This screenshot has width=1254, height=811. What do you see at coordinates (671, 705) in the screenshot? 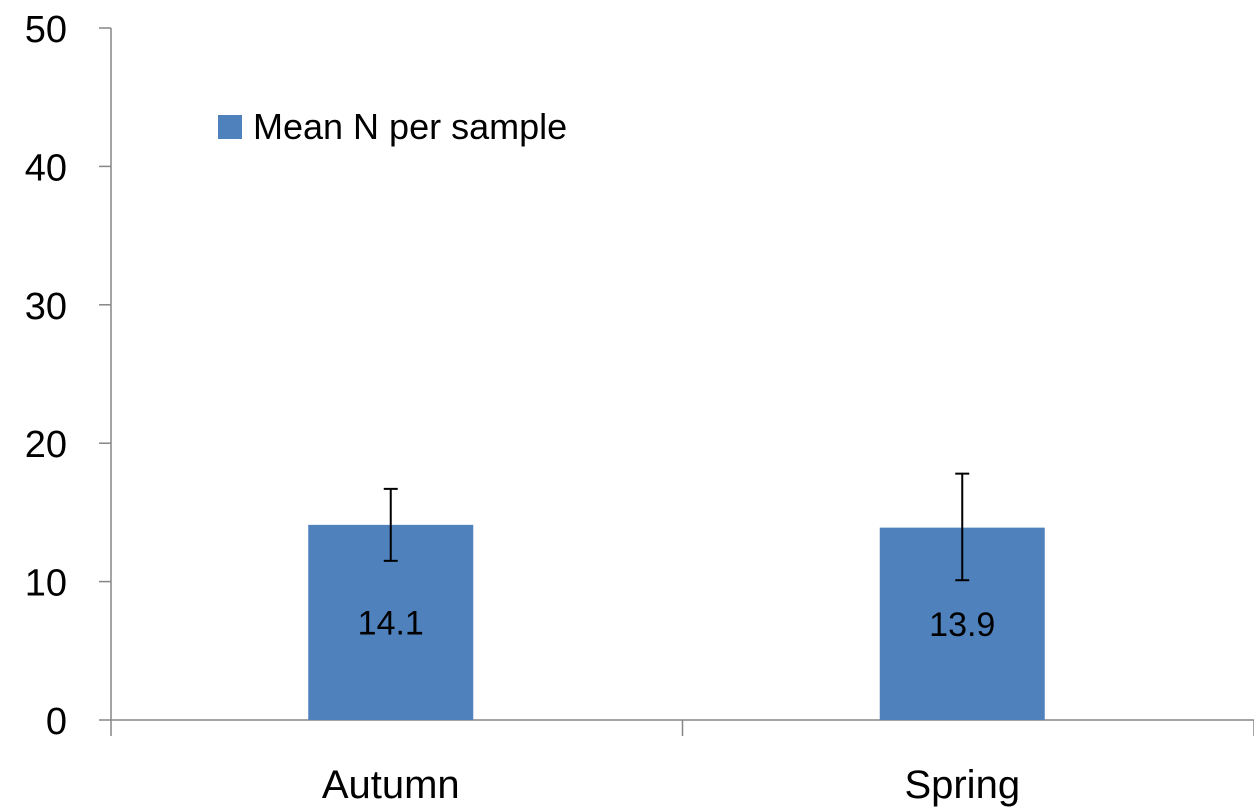
I see `labels-group: 14.1 Autumn 13.9 Spring` at bounding box center [671, 705].